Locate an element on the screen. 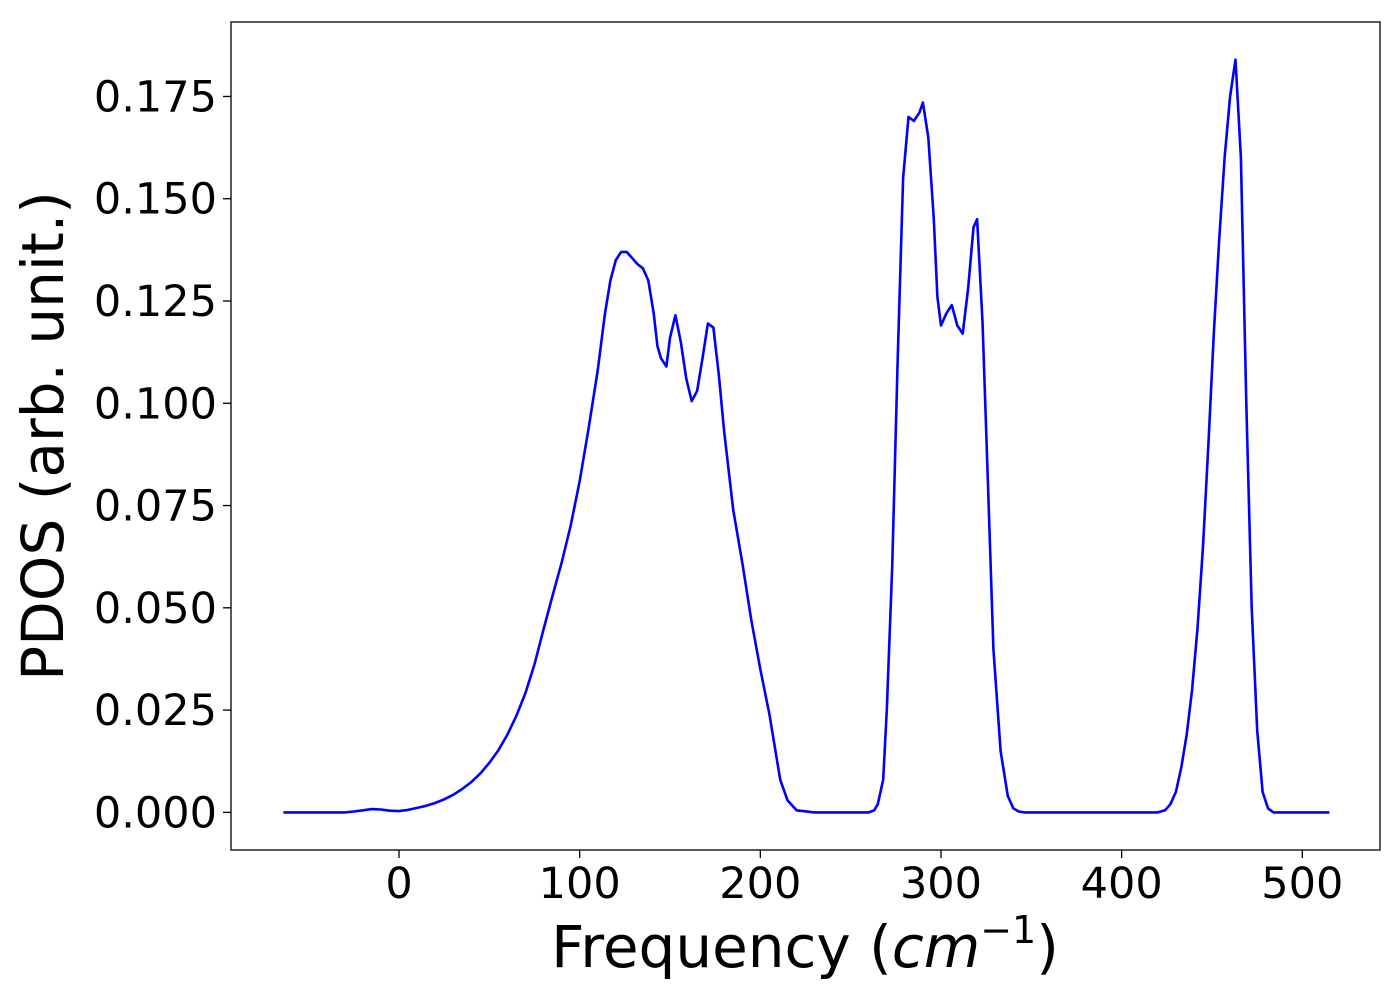 This screenshot has width=1400, height=1000. x-axis-label: Frequency (cm−1) is located at coordinates (805, 944).